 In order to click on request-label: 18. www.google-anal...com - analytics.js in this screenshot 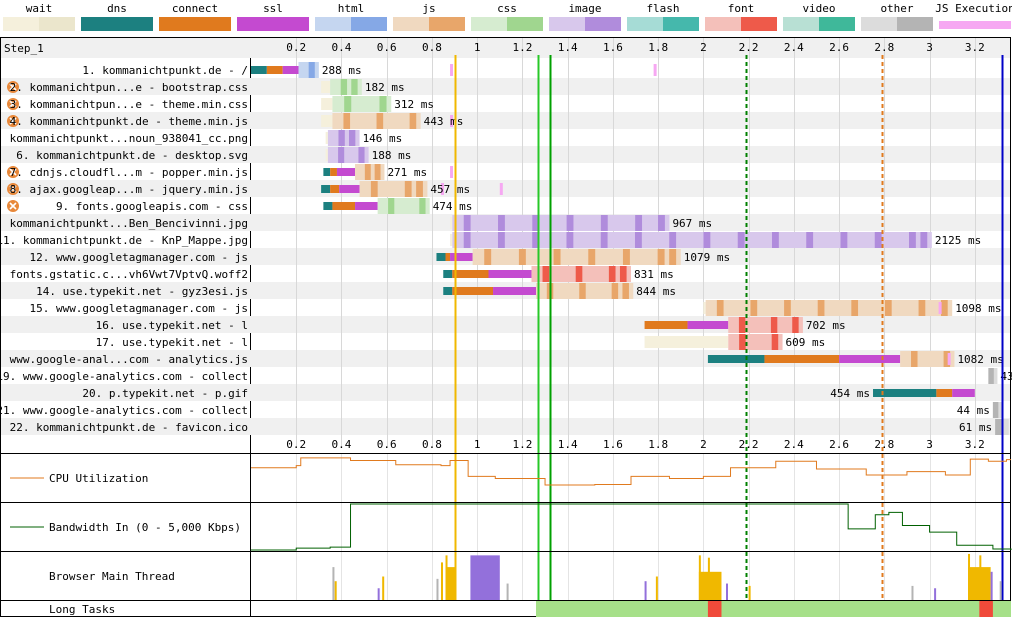, I will do `click(124, 359)`.